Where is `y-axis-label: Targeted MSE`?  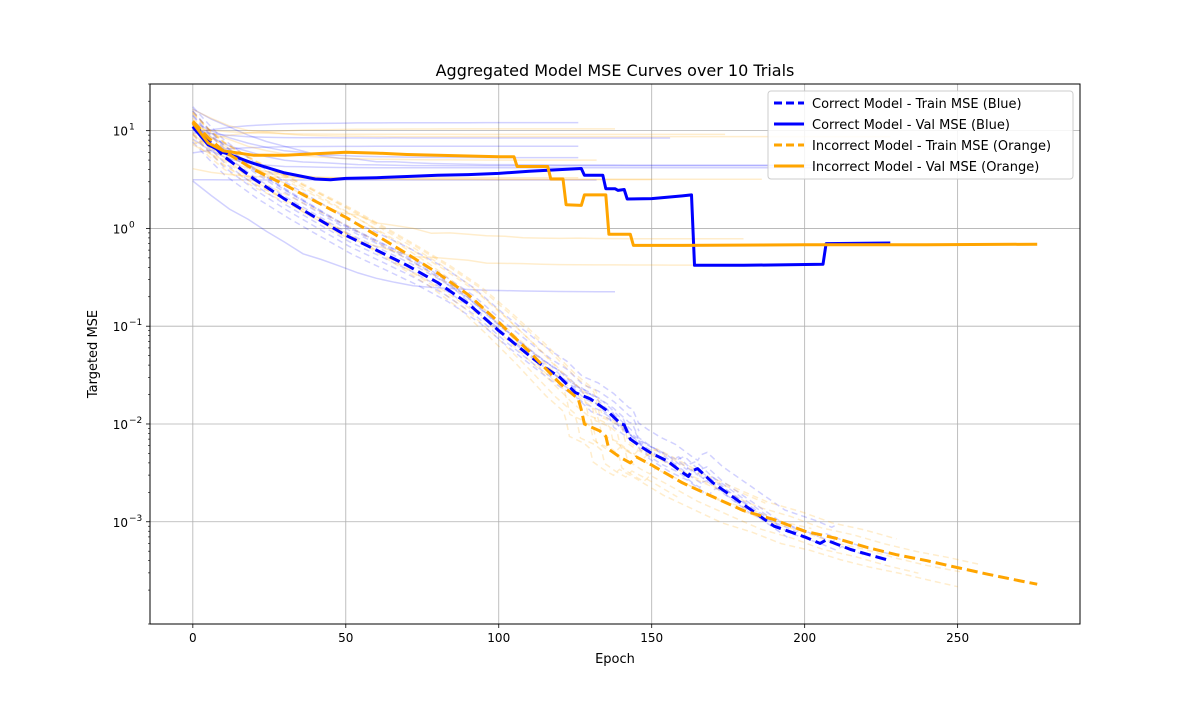
y-axis-label: Targeted MSE is located at coordinates (93, 354).